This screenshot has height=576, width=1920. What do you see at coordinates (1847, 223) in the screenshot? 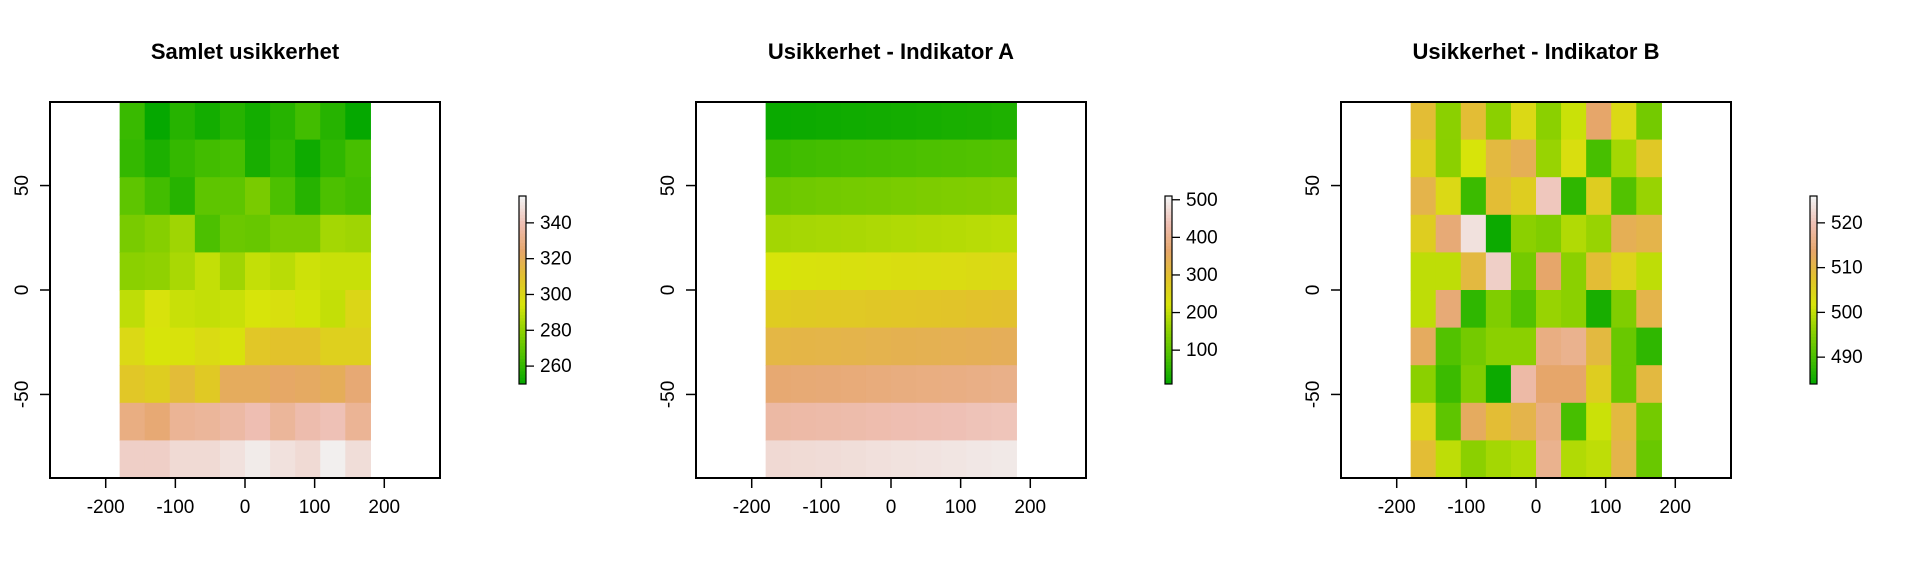
I see `colorbar-tick-label: 520` at bounding box center [1847, 223].